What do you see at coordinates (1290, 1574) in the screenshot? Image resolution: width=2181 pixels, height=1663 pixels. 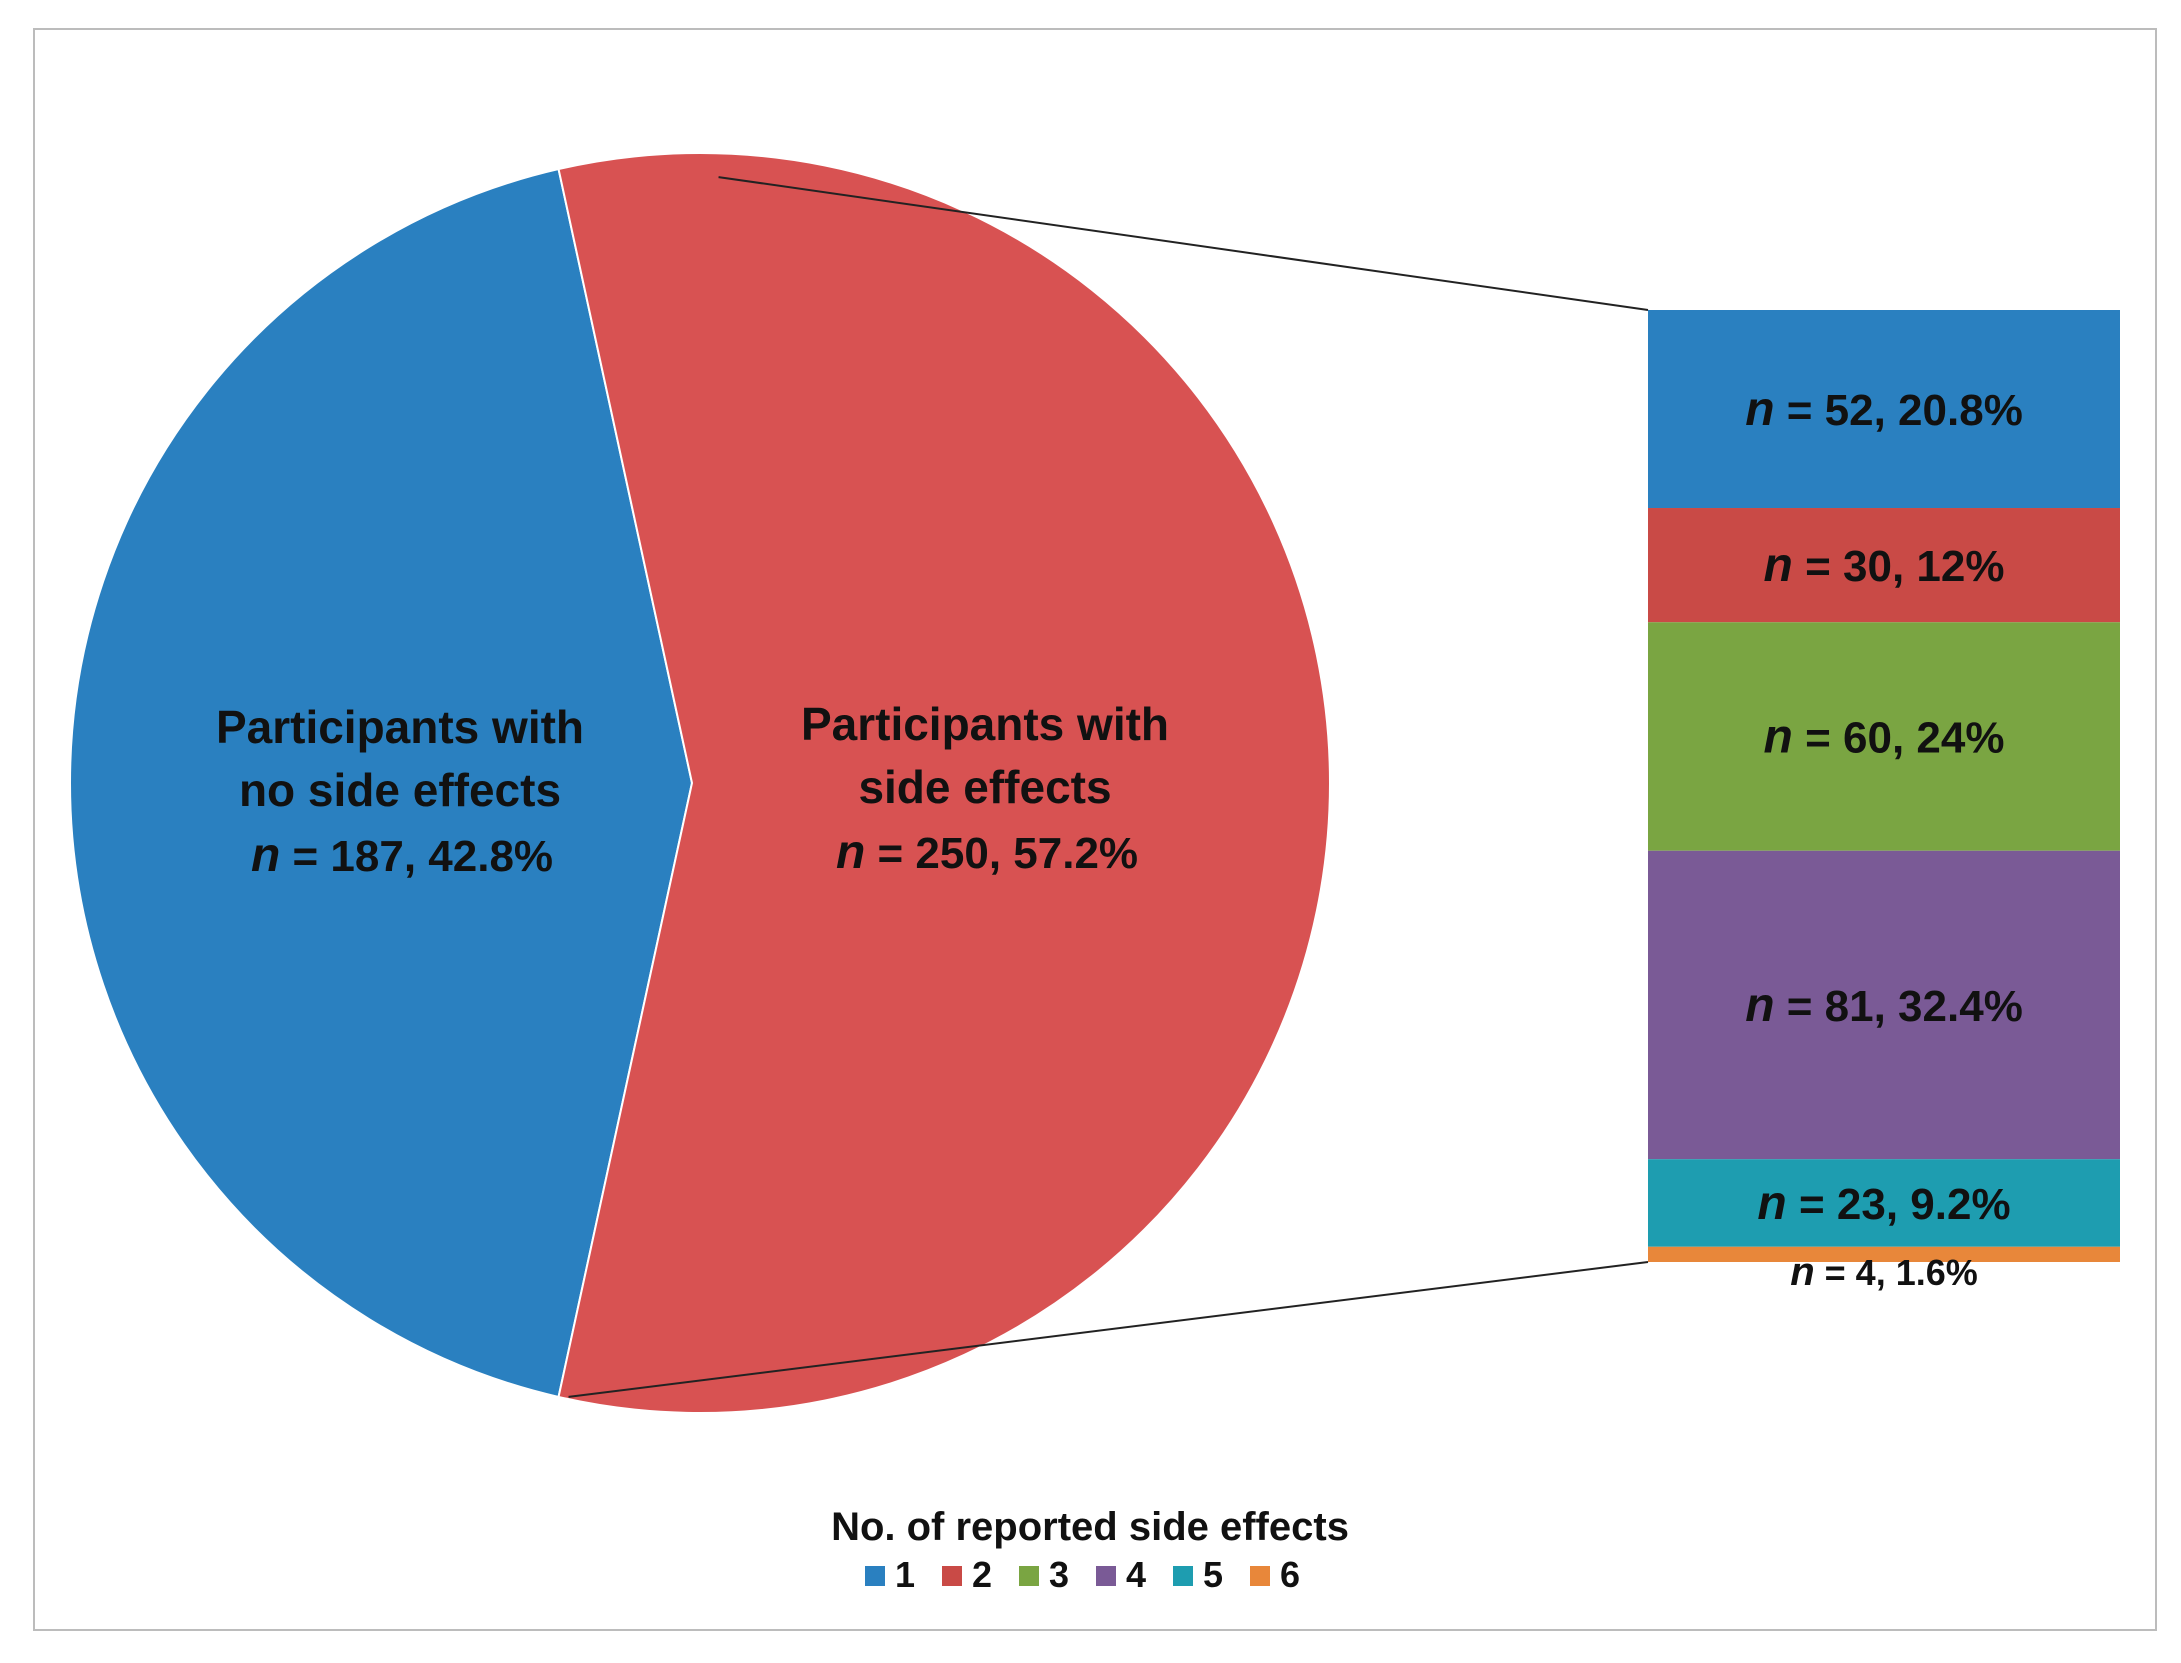 I see `legend-label-6: 6` at bounding box center [1290, 1574].